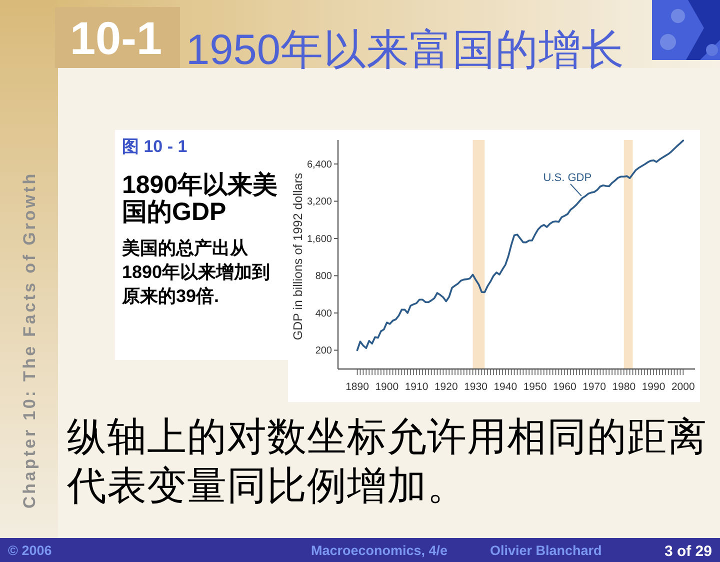 The height and width of the screenshot is (562, 720). Describe the element at coordinates (29, 340) in the screenshot. I see `chapter-label: Chapter 10: The Facts of Growth` at that location.